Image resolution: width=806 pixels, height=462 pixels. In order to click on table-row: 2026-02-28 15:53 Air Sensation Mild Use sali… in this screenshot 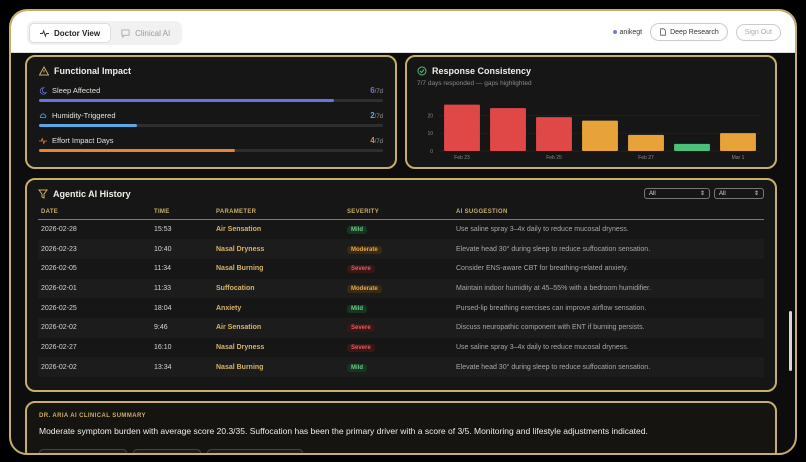, I will do `click(401, 230)`.